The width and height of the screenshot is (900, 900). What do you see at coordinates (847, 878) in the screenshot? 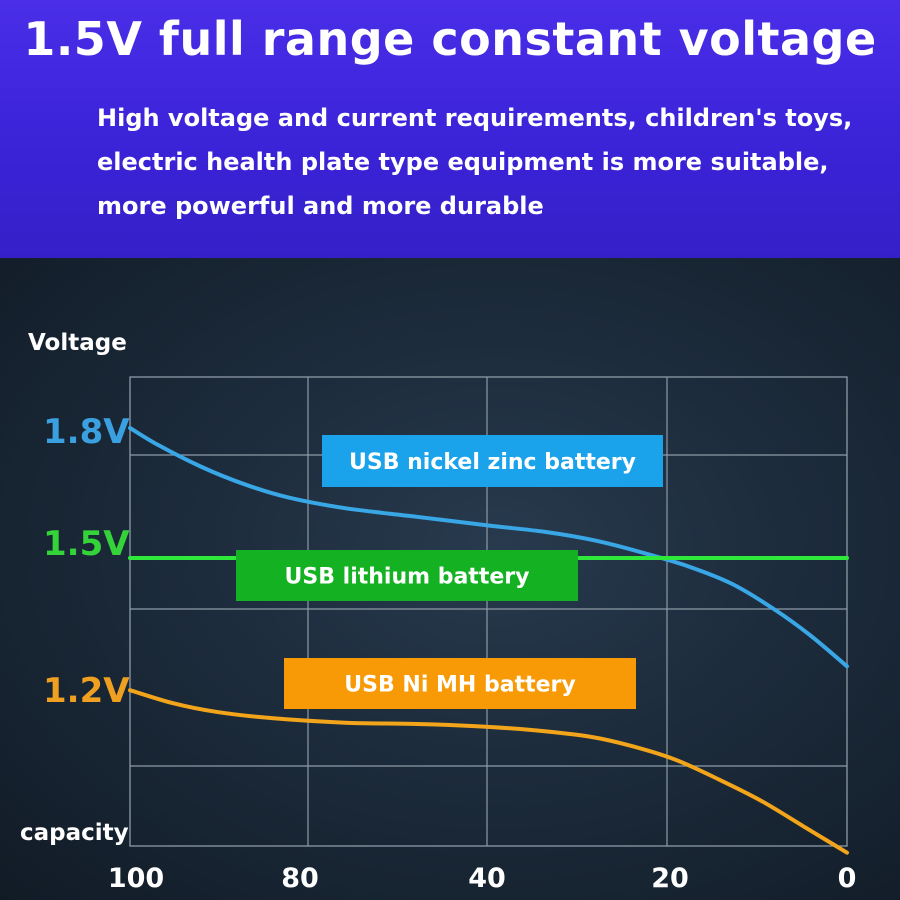
I see `x-tick-label: 0` at bounding box center [847, 878].